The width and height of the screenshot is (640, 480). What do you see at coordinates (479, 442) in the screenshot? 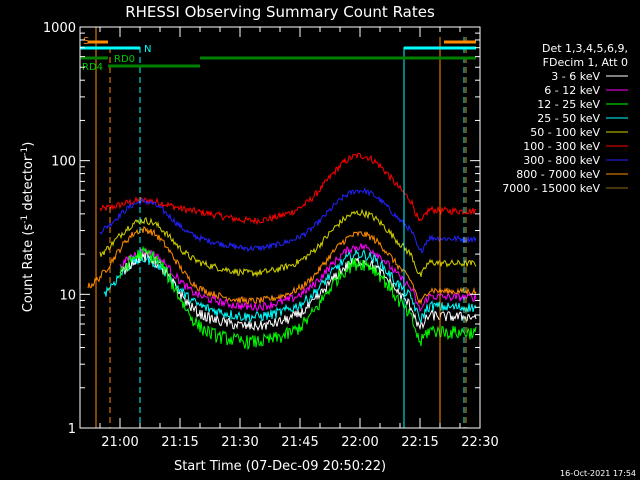
I see `x-tick-label: 22:30` at bounding box center [479, 442].